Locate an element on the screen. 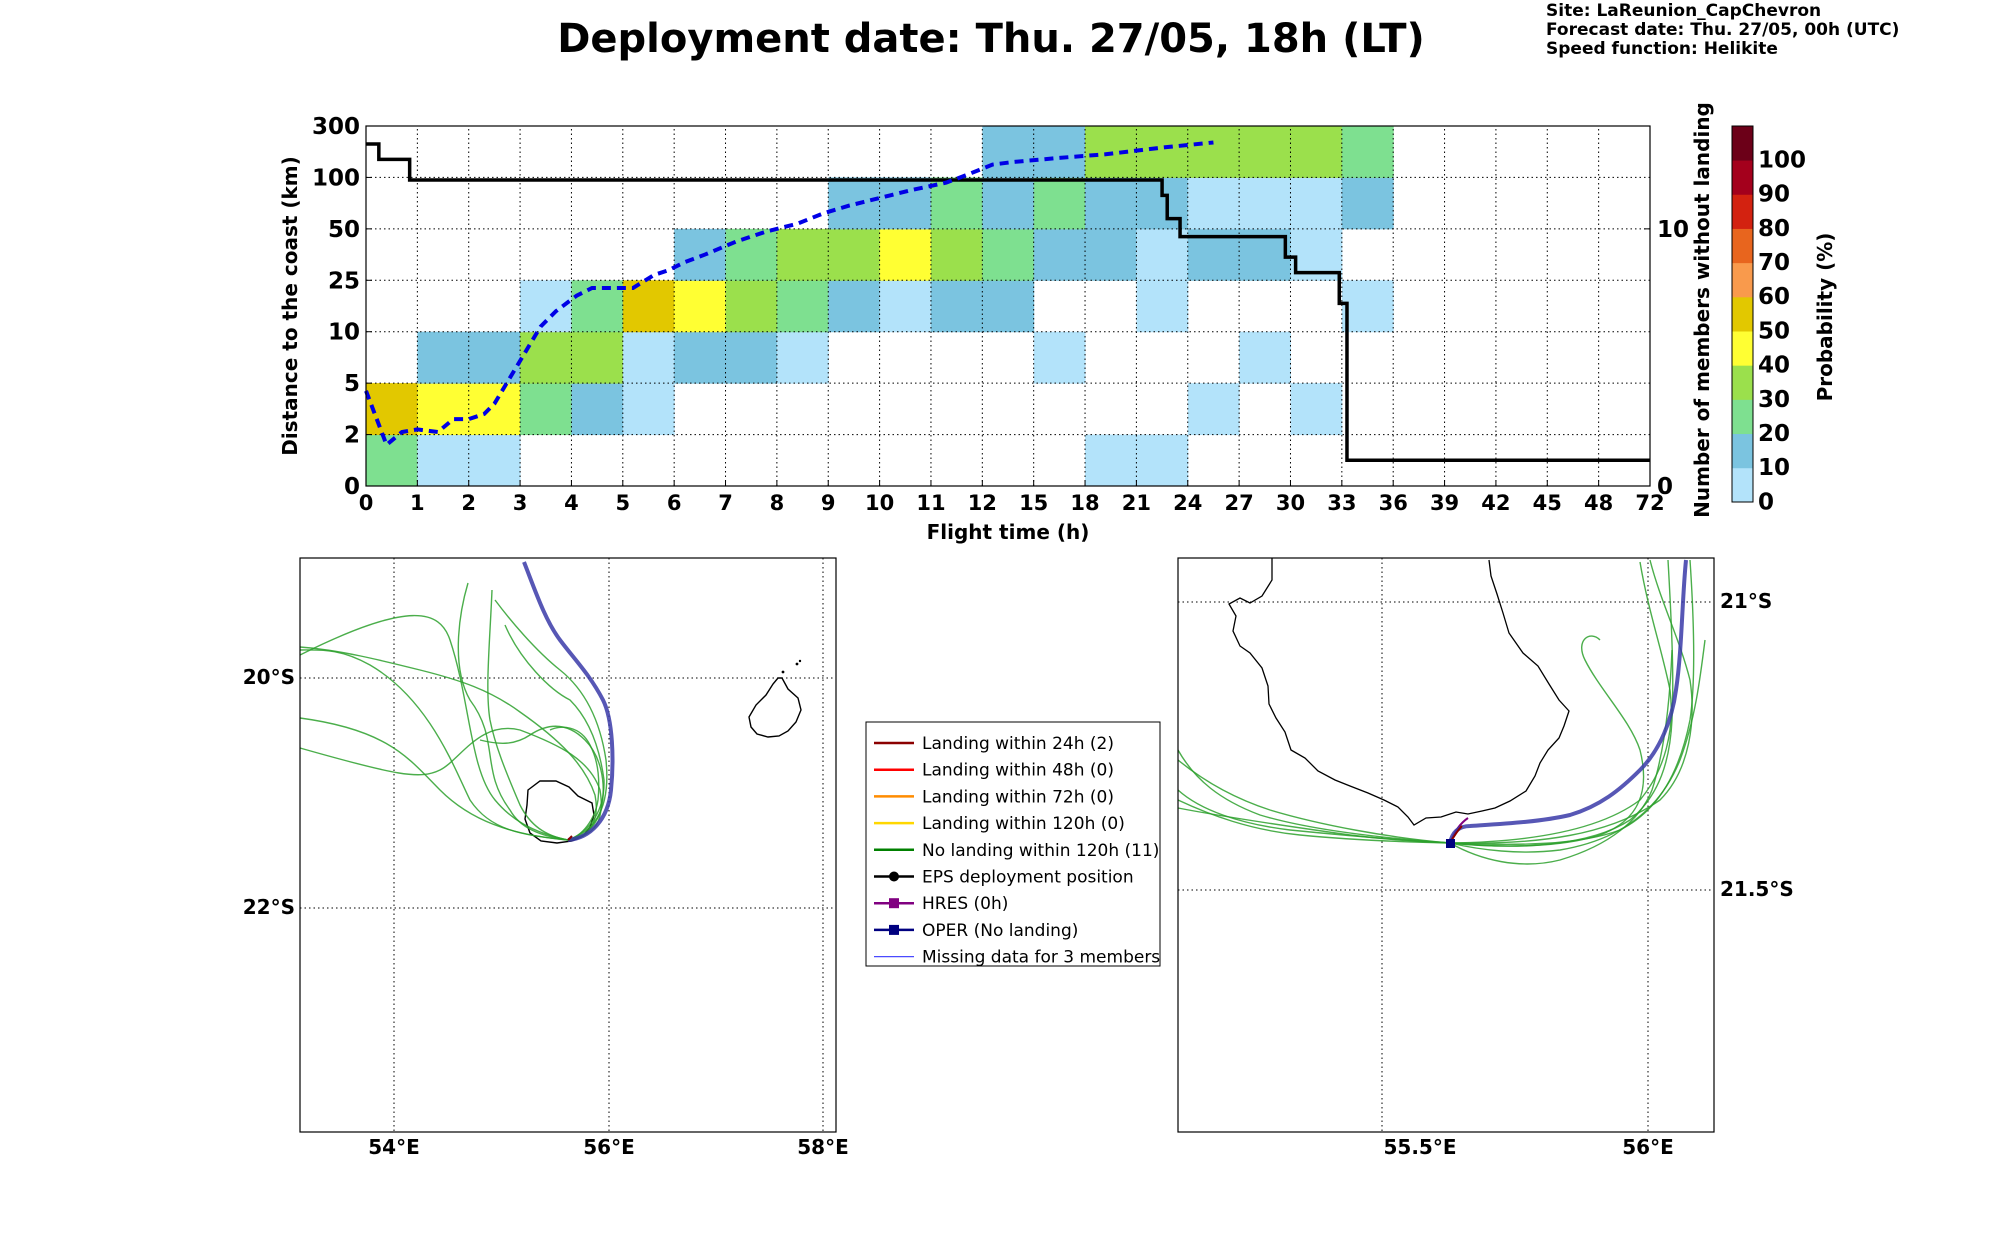  colorbar: 0 10 20 30 40 50 60 70 80 90 100 is located at coordinates (1768, 320).